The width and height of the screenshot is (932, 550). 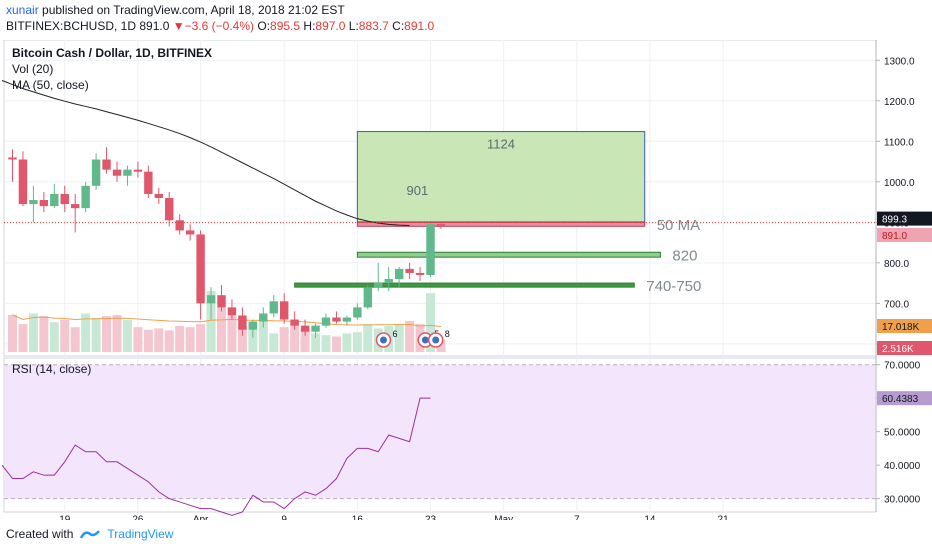 What do you see at coordinates (71, 26) in the screenshot?
I see `symbol: BITFINEX:BCHUSD, 1D` at bounding box center [71, 26].